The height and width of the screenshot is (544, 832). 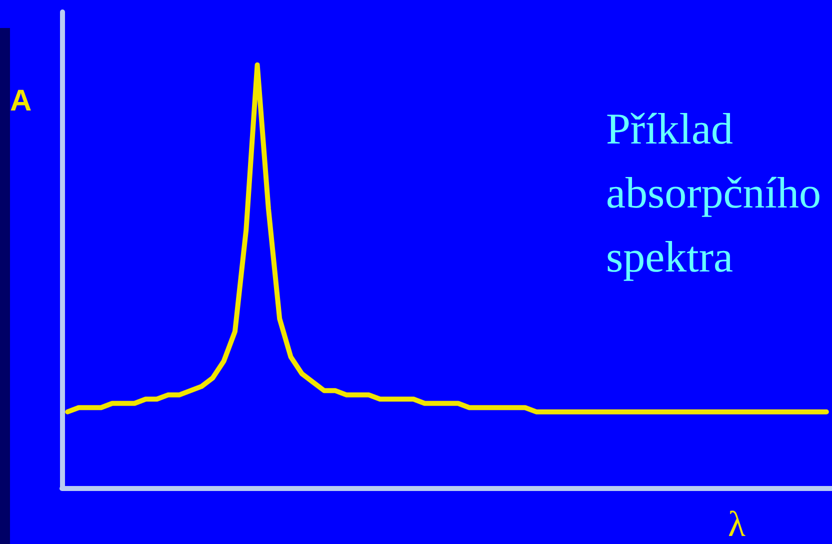 What do you see at coordinates (737, 524) in the screenshot?
I see `x-axis-title: λ` at bounding box center [737, 524].